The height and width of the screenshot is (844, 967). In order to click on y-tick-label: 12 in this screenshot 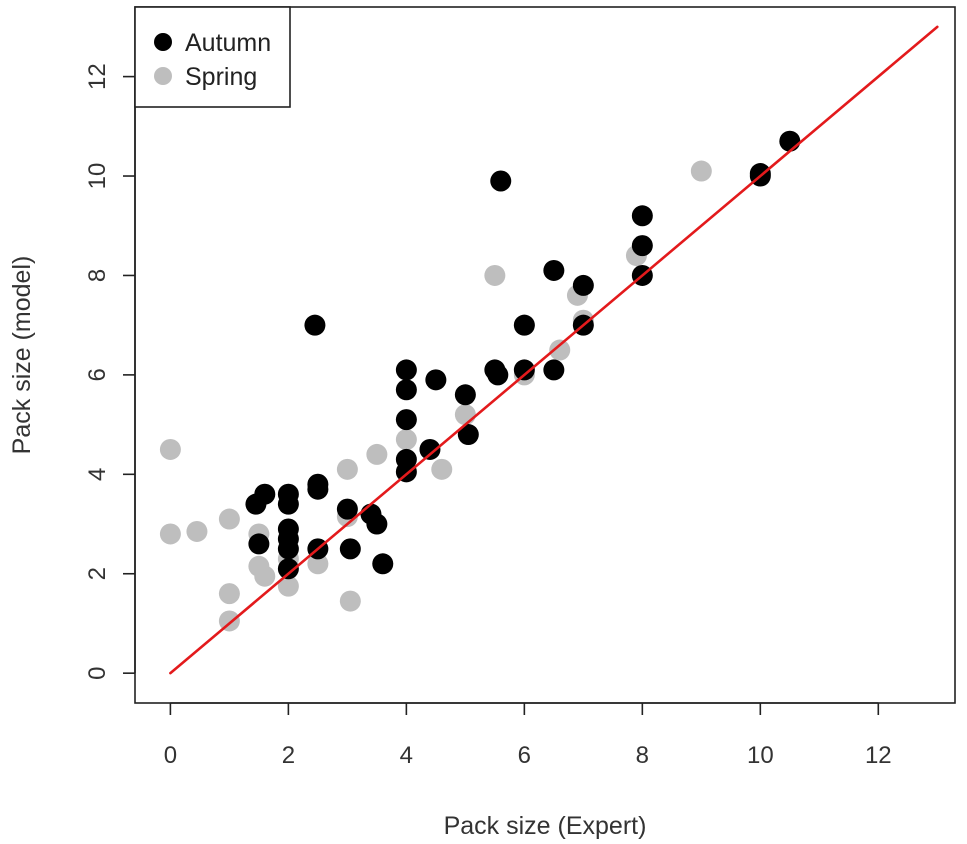, I will do `click(97, 76)`.